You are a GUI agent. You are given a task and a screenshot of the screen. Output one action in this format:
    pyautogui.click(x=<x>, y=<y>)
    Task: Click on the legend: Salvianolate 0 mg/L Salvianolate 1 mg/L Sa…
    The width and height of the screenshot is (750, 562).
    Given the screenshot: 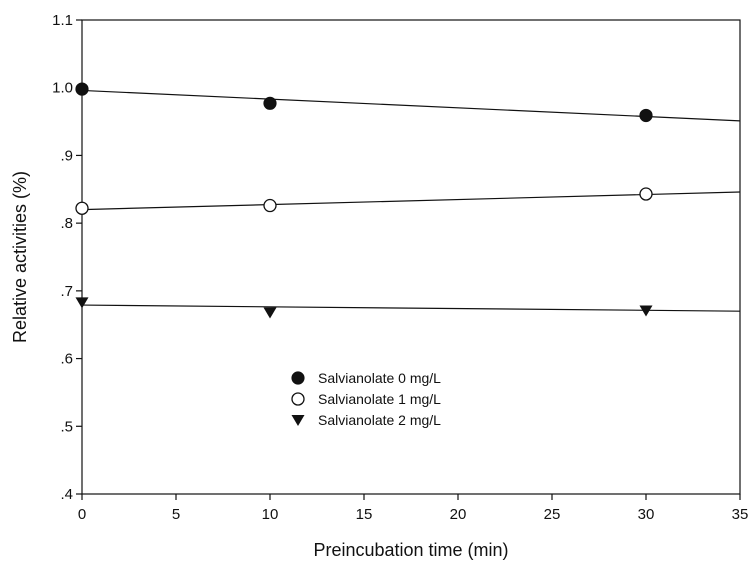 What is the action you would take?
    pyautogui.click(x=366, y=399)
    